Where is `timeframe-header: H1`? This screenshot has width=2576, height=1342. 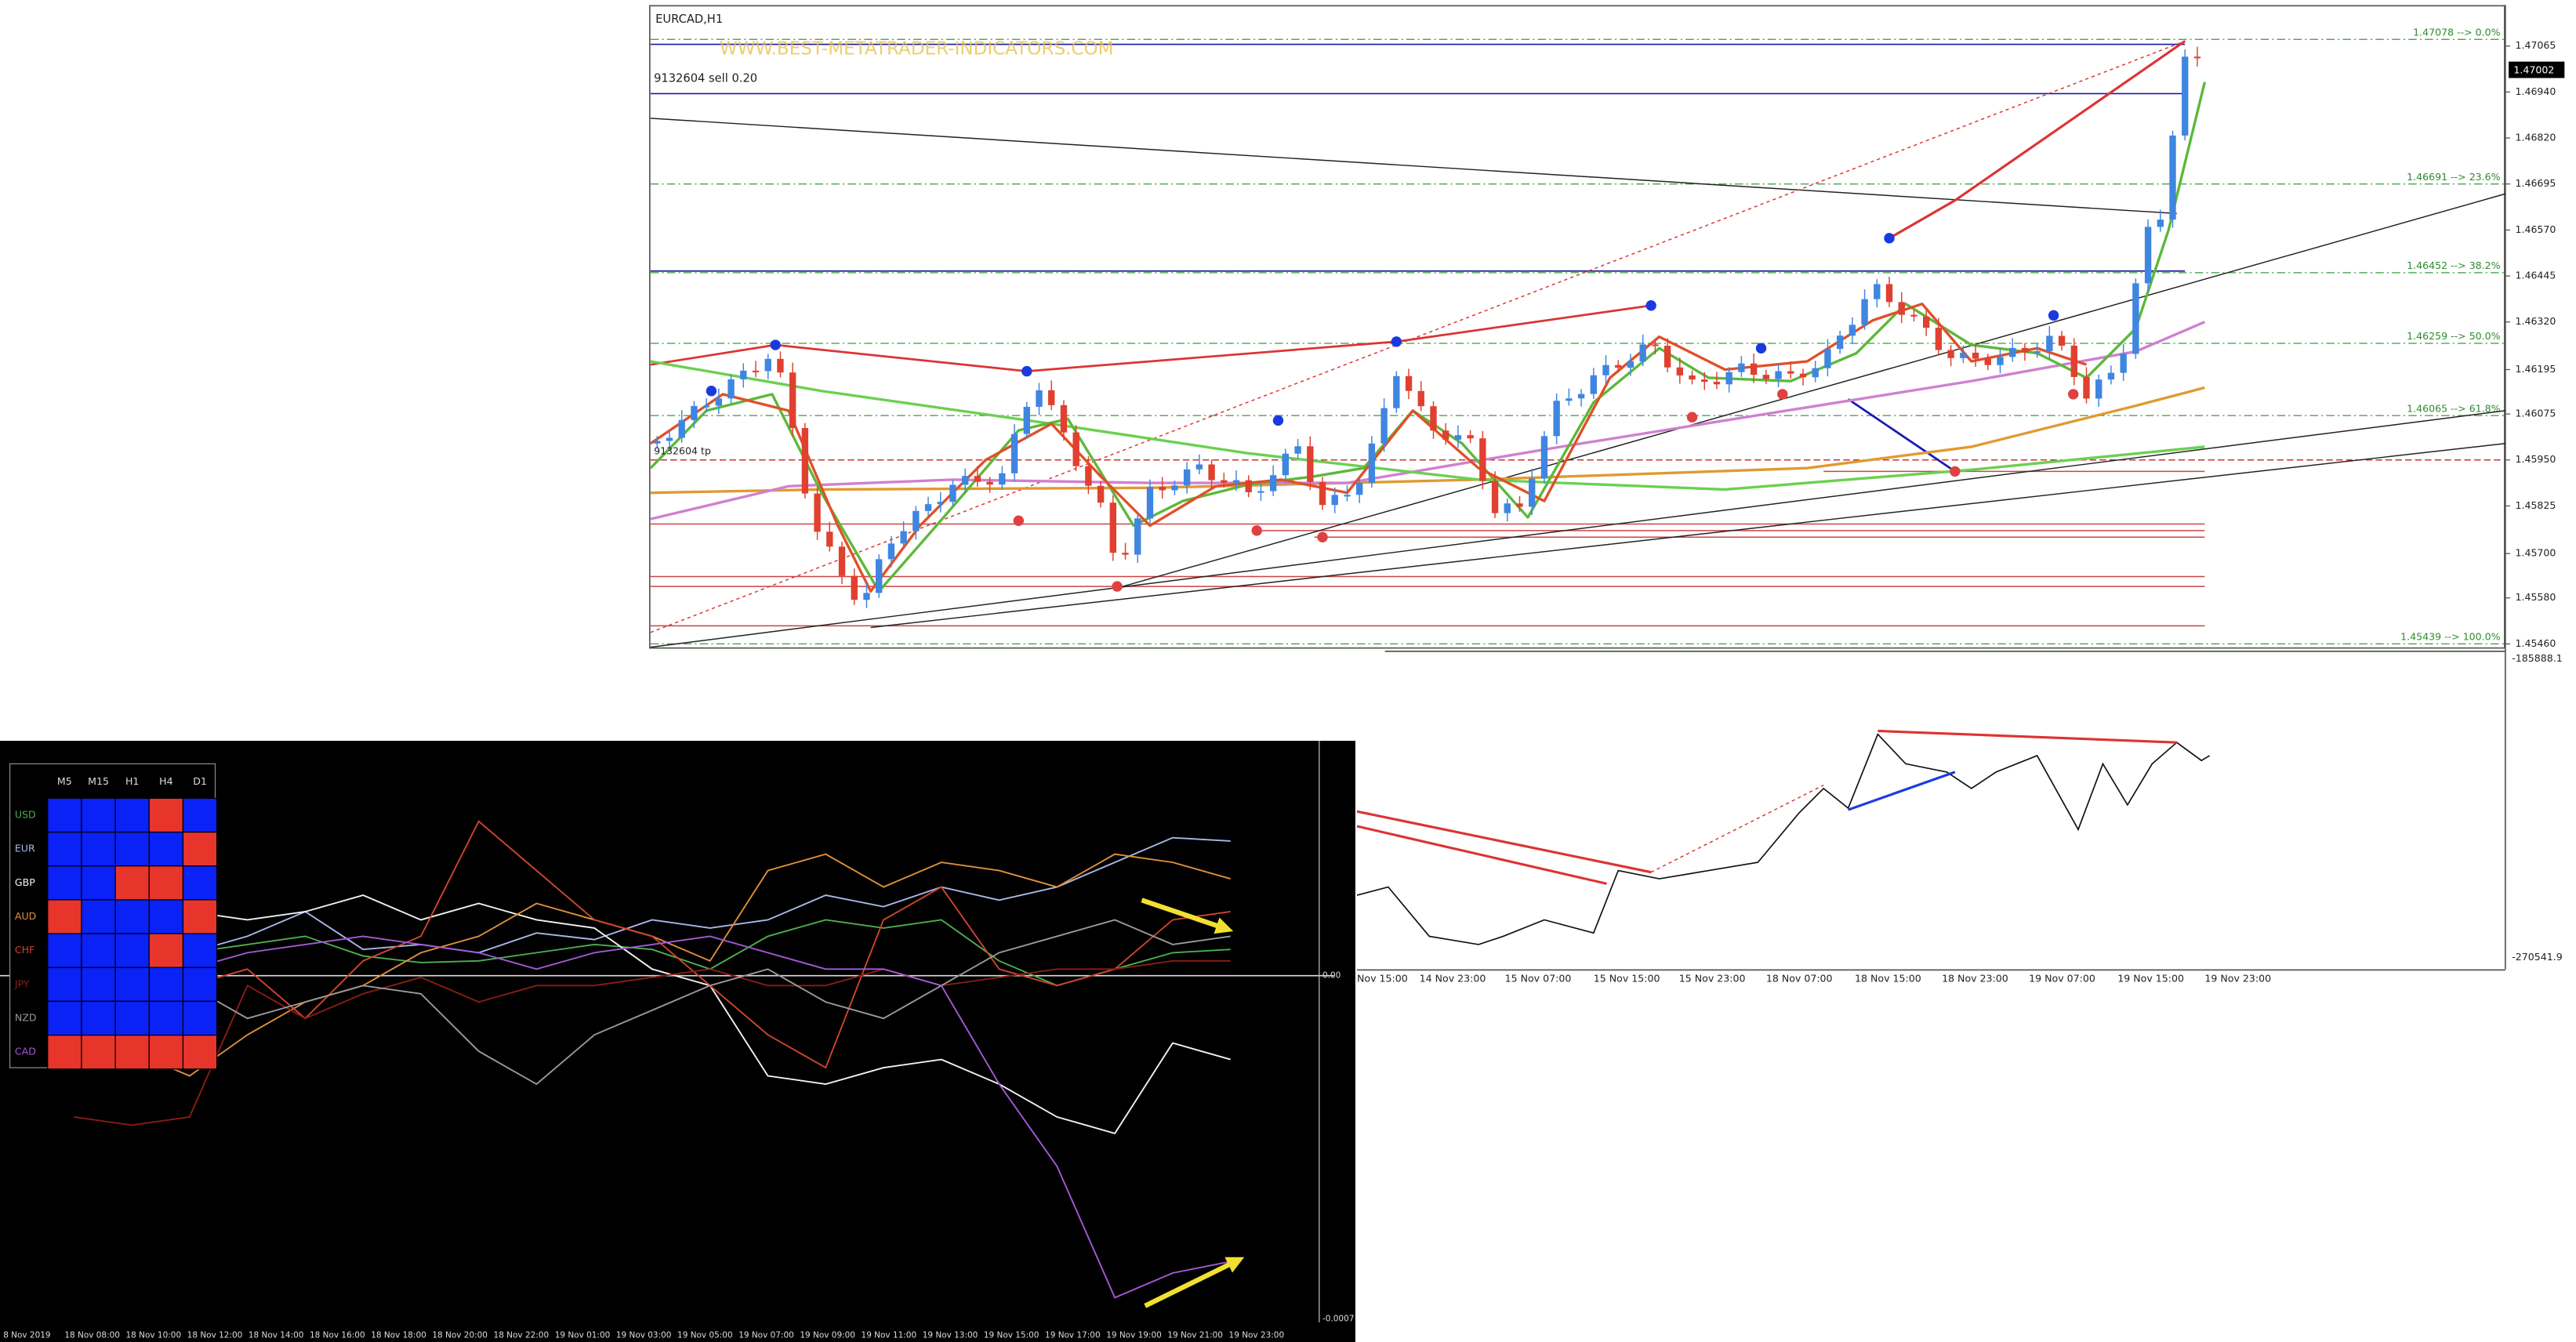 timeframe-header: H1 is located at coordinates (132, 781).